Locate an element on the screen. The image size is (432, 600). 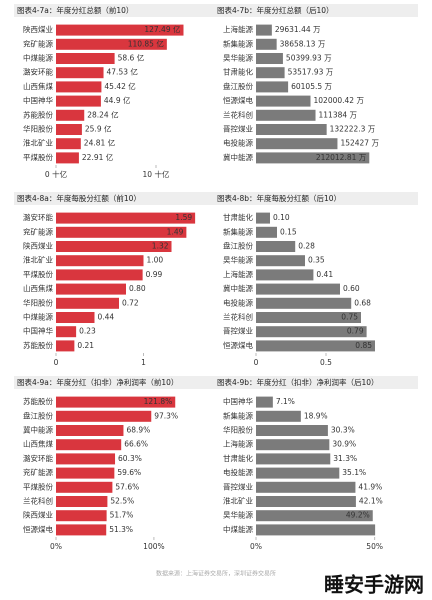
category-label: 电投能源 is located at coordinates (238, 302).